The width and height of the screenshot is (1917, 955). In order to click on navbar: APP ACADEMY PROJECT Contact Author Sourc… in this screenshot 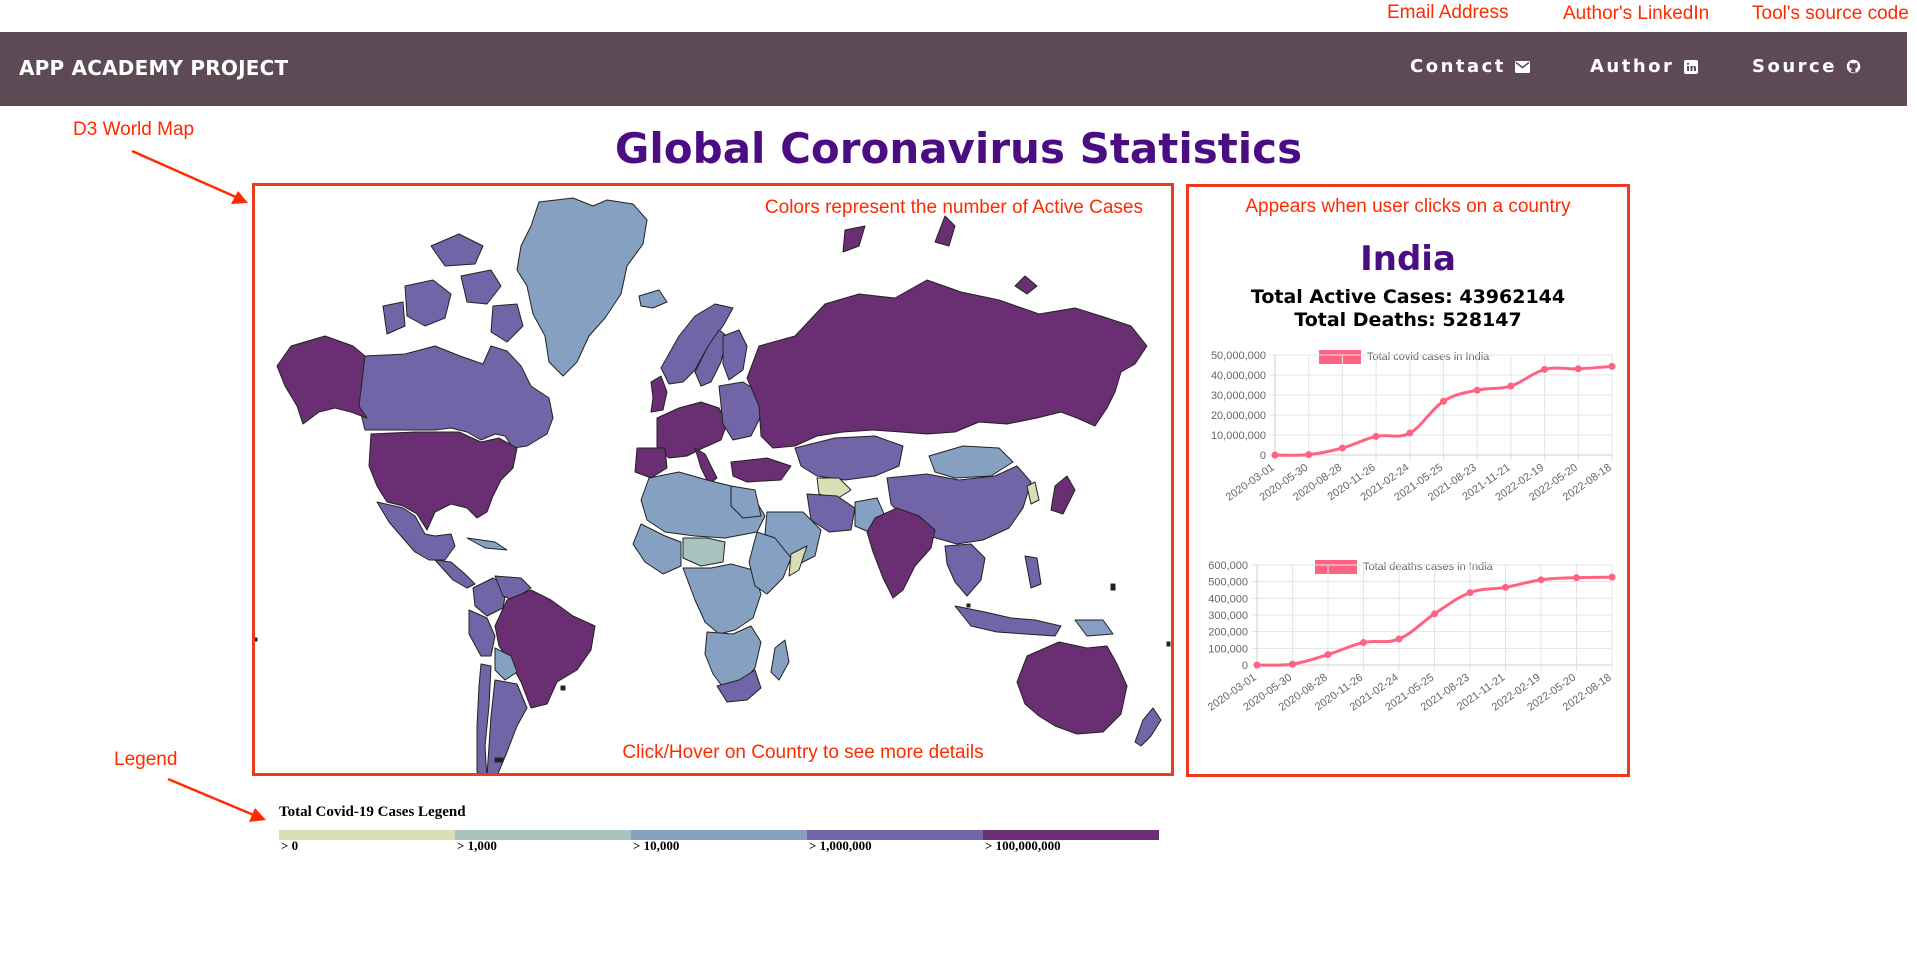, I will do `click(953, 69)`.